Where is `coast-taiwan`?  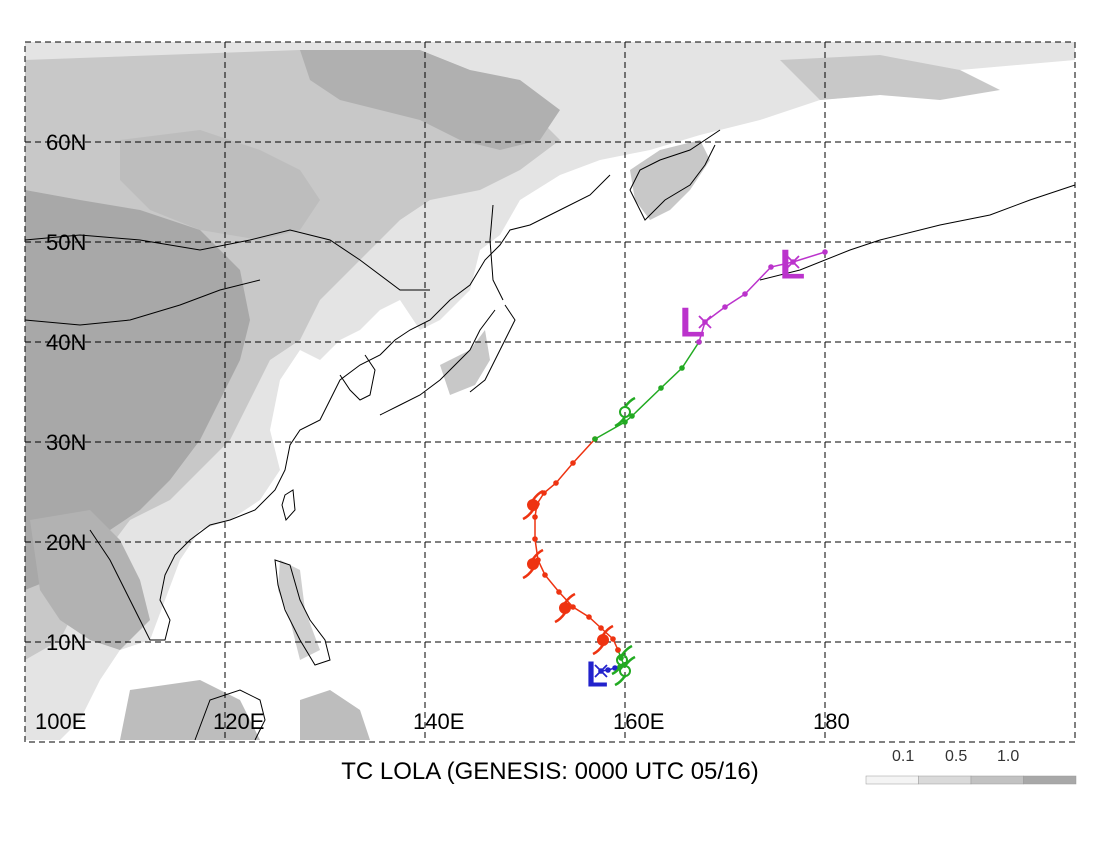
coast-taiwan is located at coordinates (288, 505).